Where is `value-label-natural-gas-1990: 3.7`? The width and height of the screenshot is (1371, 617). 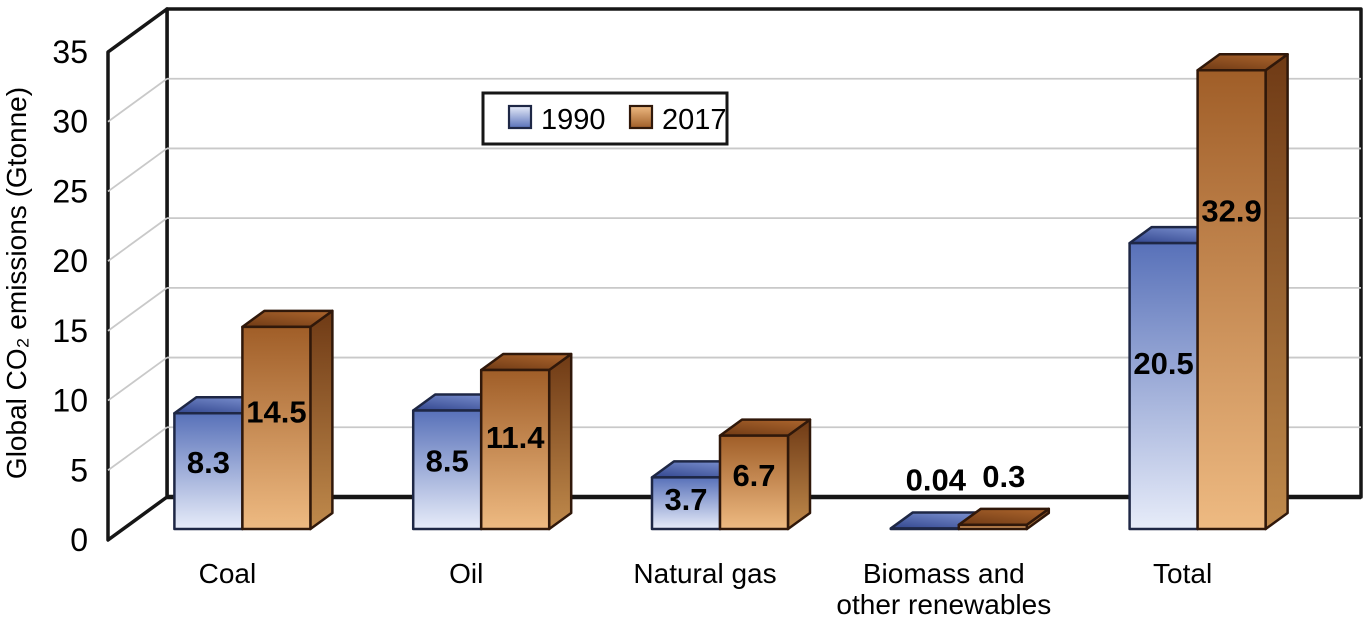 value-label-natural-gas-1990: 3.7 is located at coordinates (685, 499).